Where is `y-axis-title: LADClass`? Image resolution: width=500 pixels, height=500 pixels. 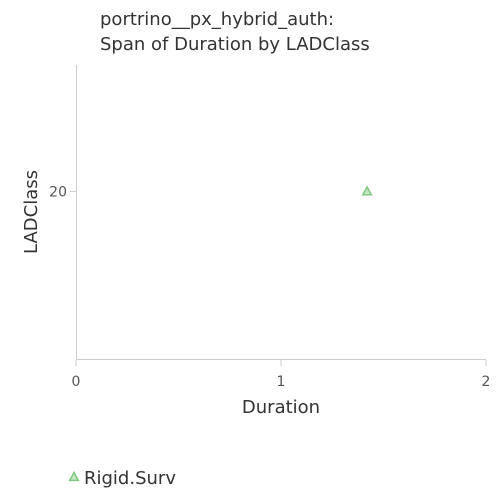 y-axis-title: LADClass is located at coordinates (31, 212).